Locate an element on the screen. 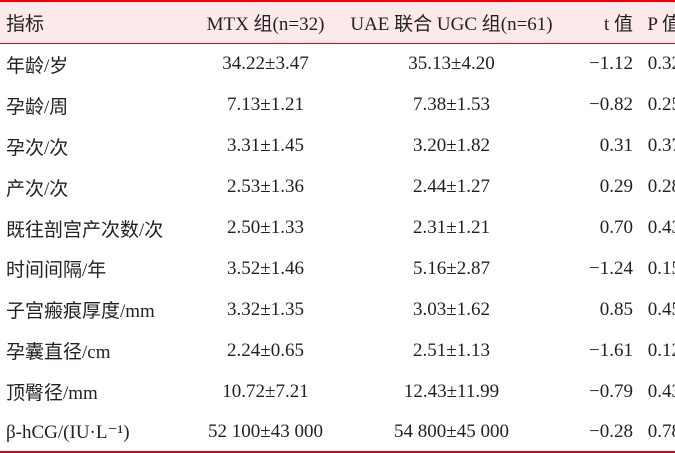 This screenshot has height=453, width=675. table-row: 既往剖宫产次数/次 2.50±1.33 2.31±1.21 0.70 0.43 is located at coordinates (337, 228).